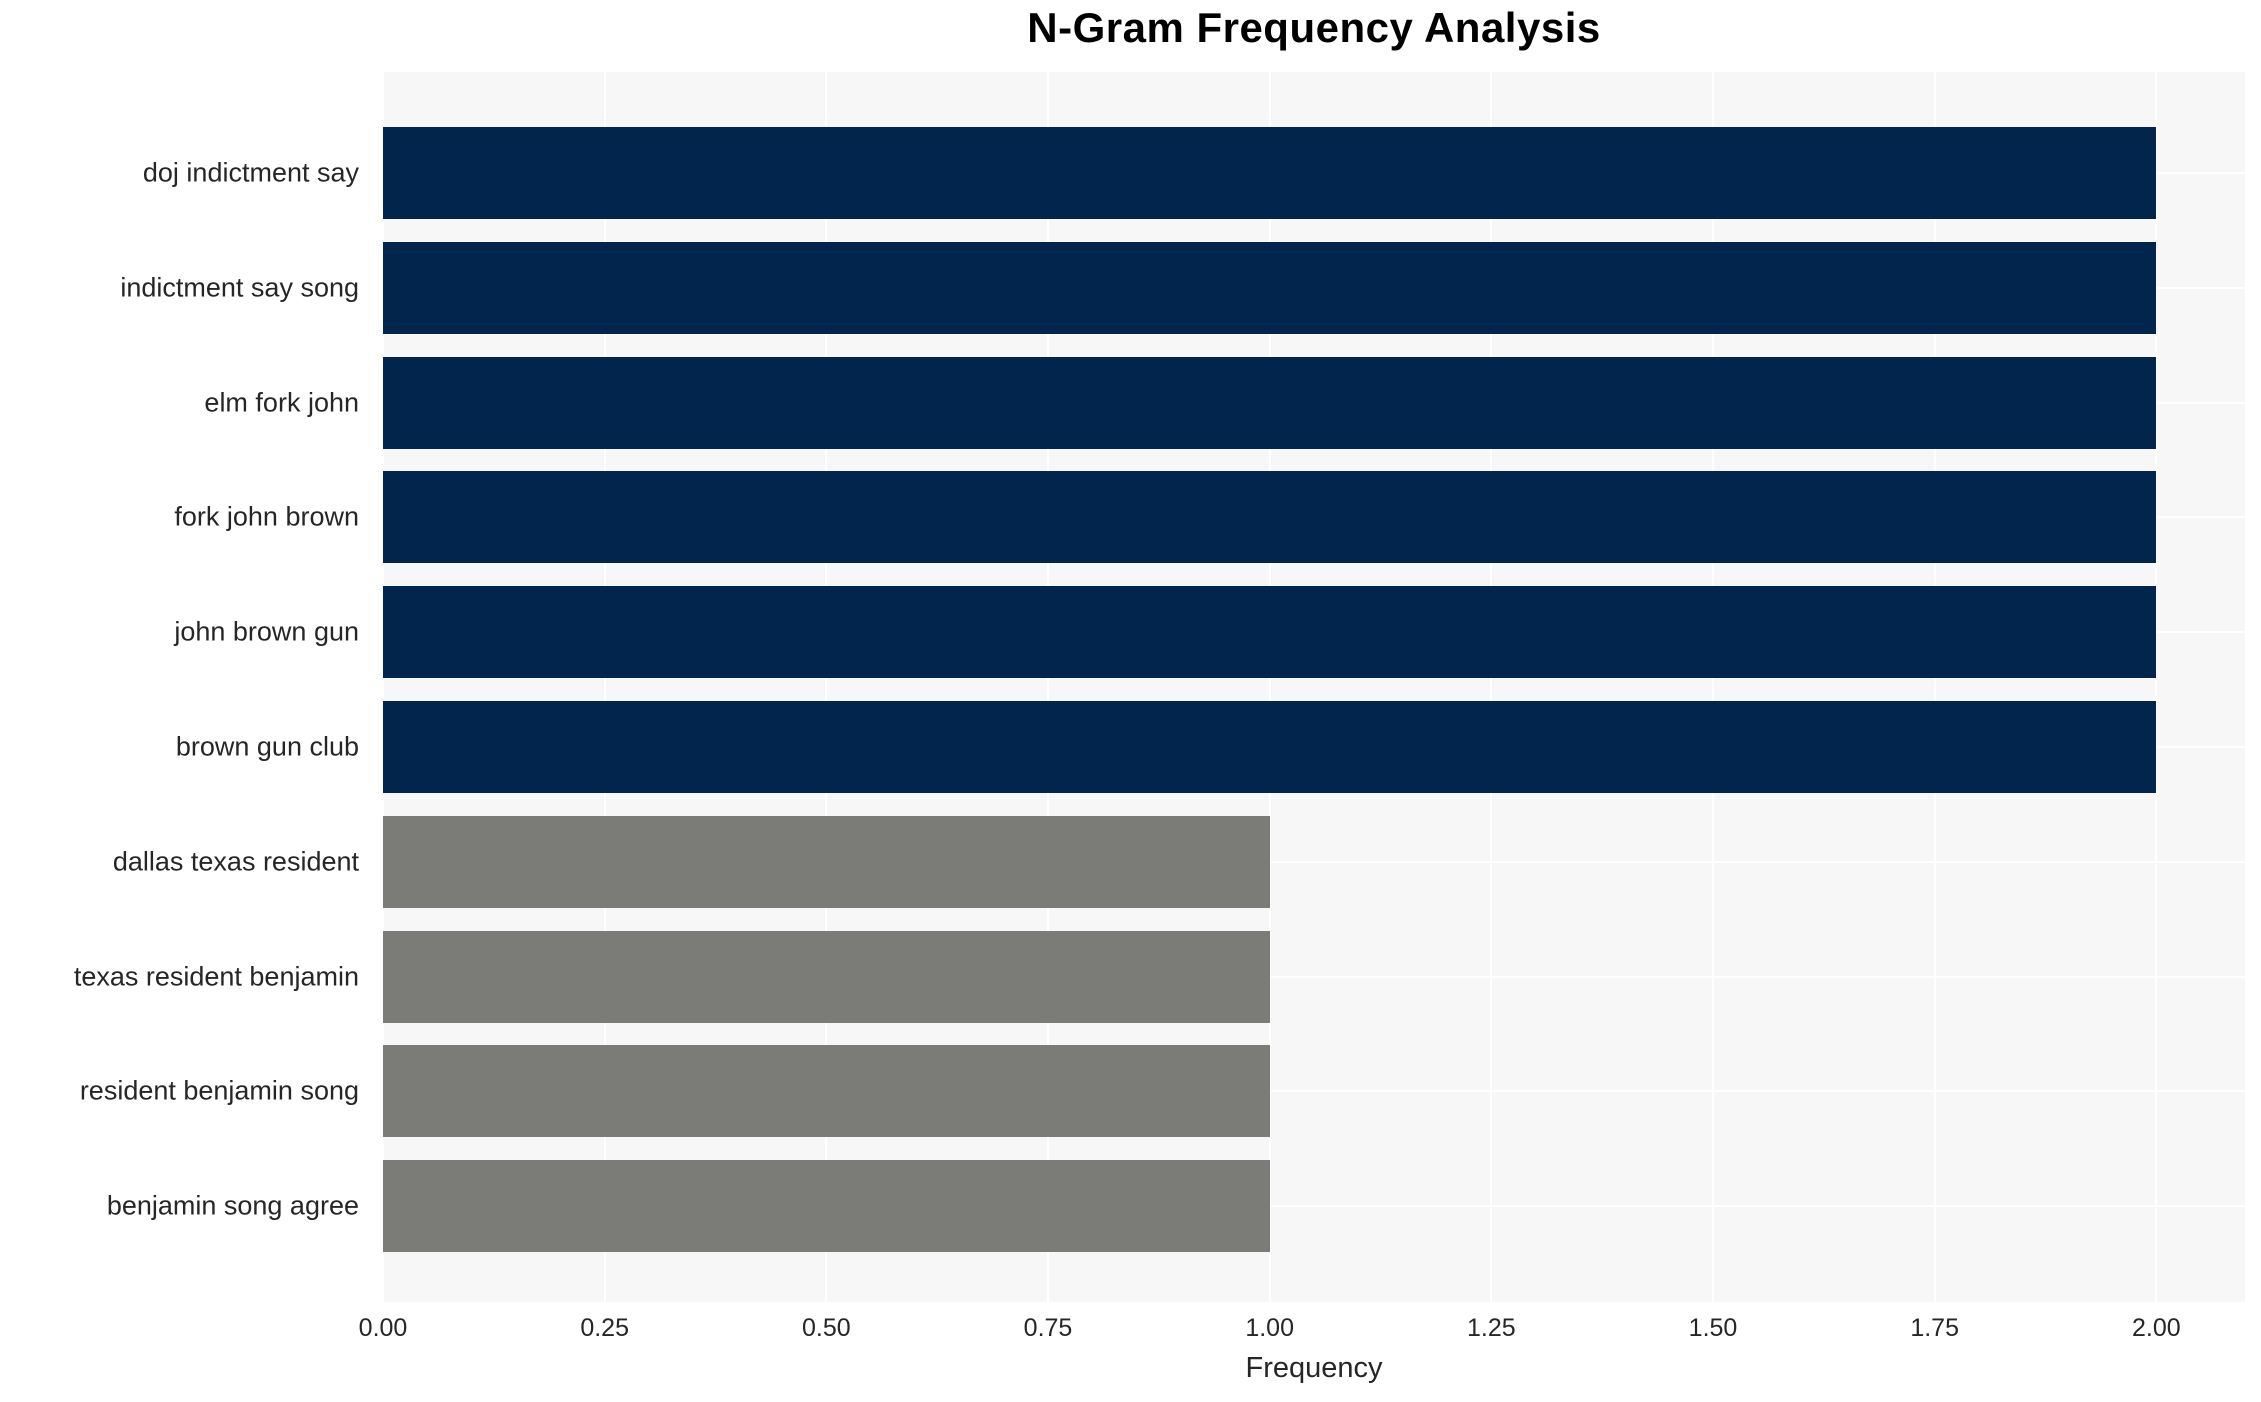 The height and width of the screenshot is (1402, 2261). What do you see at coordinates (1491, 1328) in the screenshot?
I see `x-tick-label: 1.25` at bounding box center [1491, 1328].